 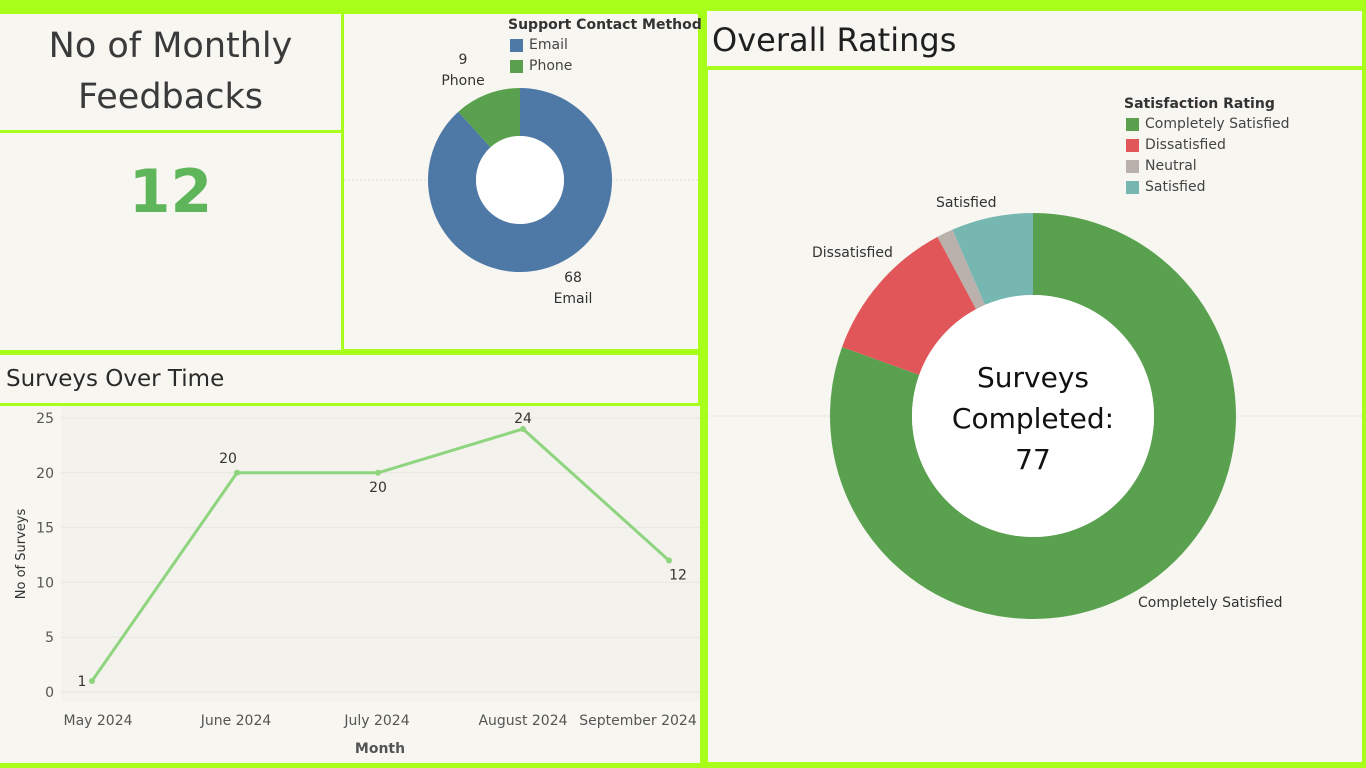 I want to click on email-swatch, so click(x=516, y=45).